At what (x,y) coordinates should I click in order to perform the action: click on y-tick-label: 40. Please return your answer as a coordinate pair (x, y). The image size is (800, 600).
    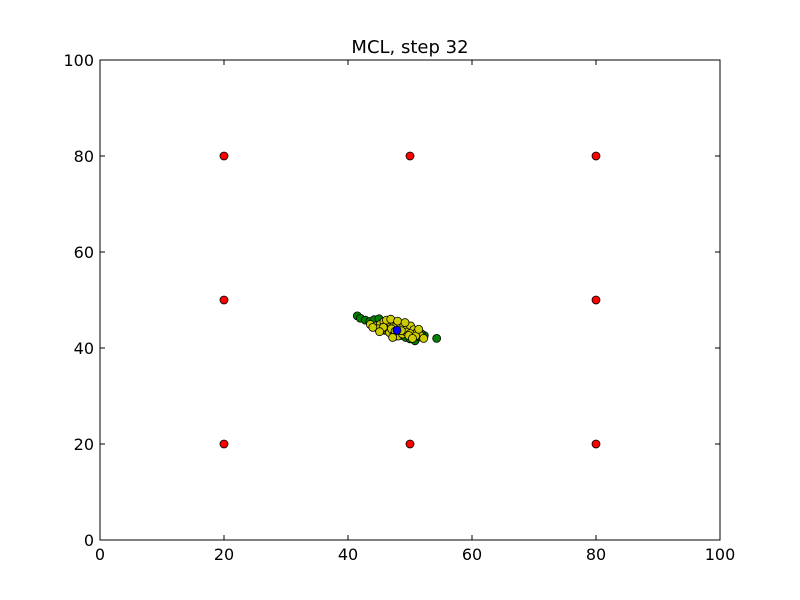
    Looking at the image, I should click on (84, 348).